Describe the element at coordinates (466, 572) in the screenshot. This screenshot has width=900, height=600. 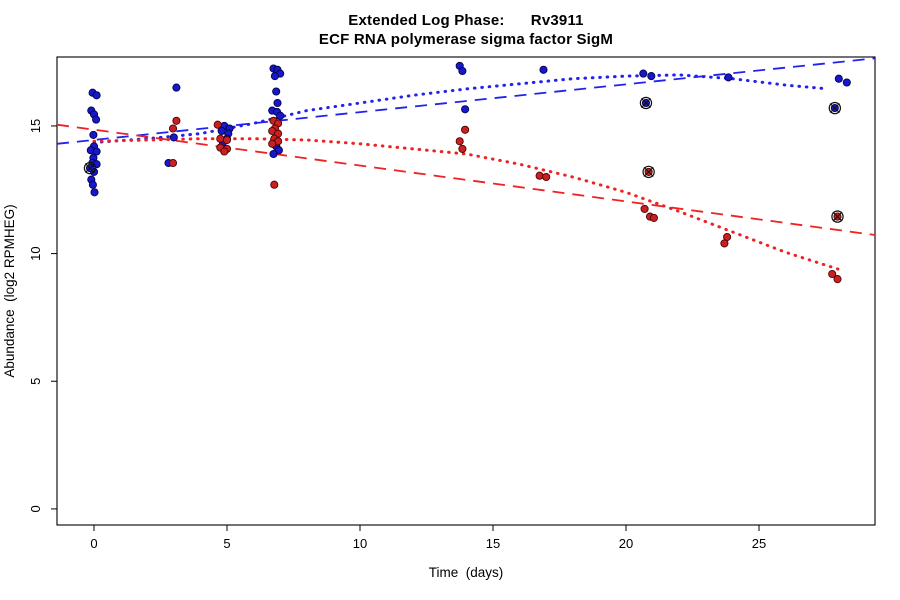
I see `x-axis-label: Time (days)` at that location.